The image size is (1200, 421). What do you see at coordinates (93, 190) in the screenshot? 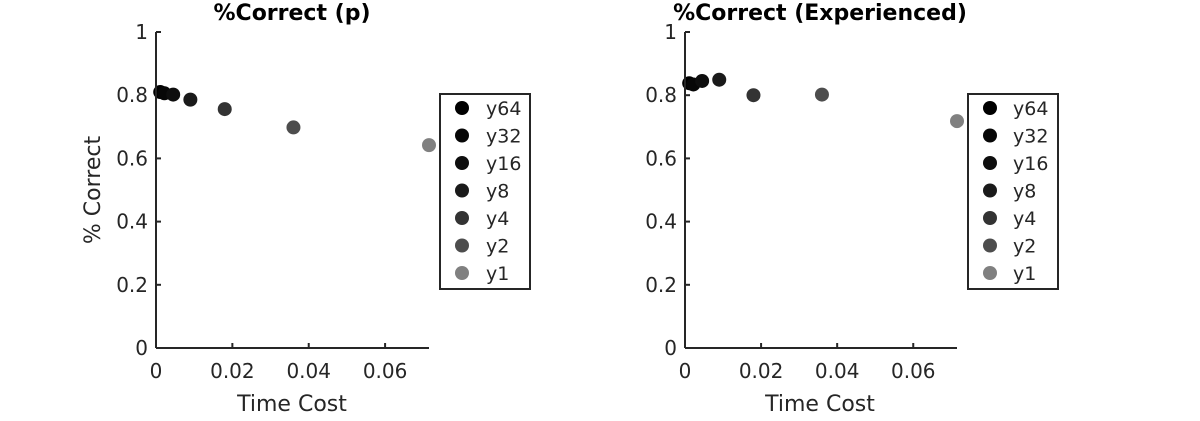
I see `y-axis-label: % Correct` at bounding box center [93, 190].